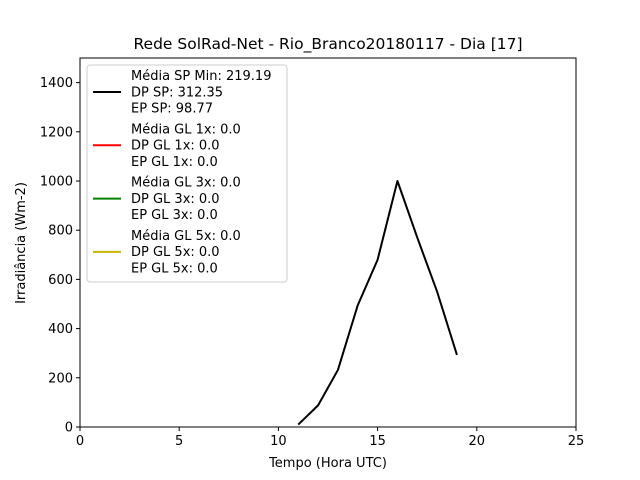 The width and height of the screenshot is (640, 480). What do you see at coordinates (174, 269) in the screenshot?
I see `legend-label-gl-5x: EP GL 5x: 0.0` at bounding box center [174, 269].